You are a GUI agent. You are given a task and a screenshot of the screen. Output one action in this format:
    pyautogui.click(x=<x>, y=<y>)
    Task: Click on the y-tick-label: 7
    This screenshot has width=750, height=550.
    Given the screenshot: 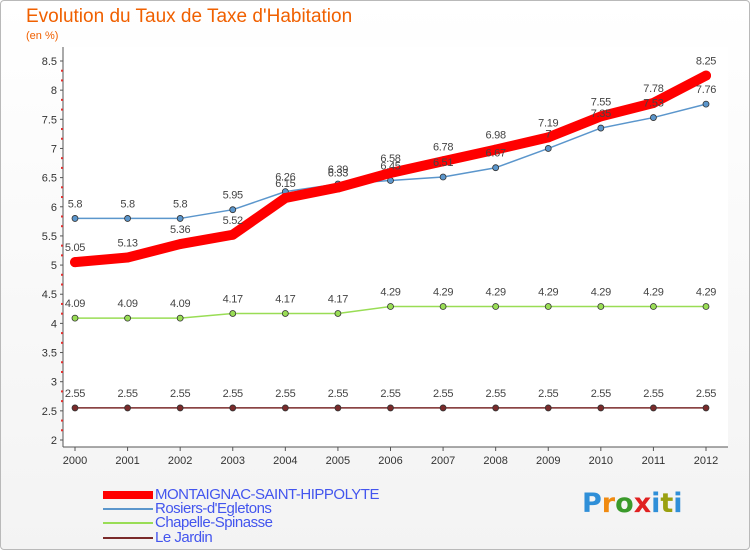 What is the action you would take?
    pyautogui.click(x=54, y=149)
    